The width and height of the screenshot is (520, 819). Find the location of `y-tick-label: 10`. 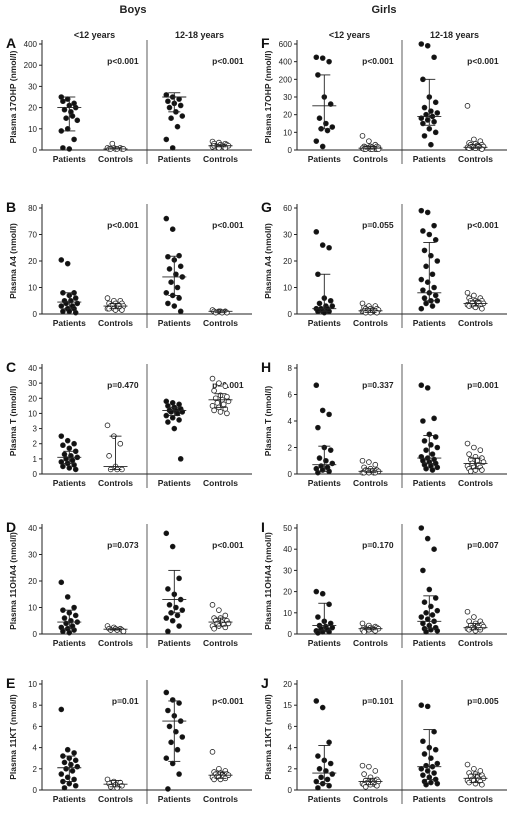

y-tick-label: 10 is located at coordinates (287, 288).